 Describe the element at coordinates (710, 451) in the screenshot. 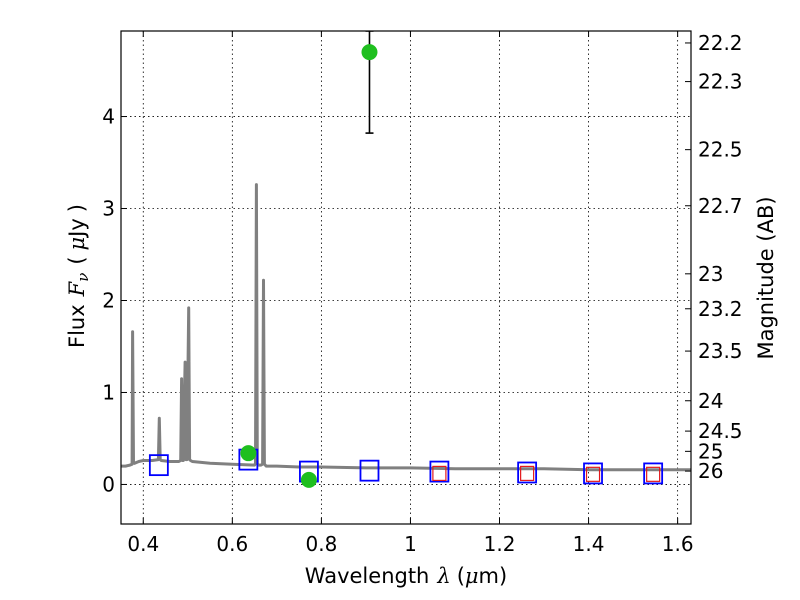

I see `y2-tick-label: 25` at that location.